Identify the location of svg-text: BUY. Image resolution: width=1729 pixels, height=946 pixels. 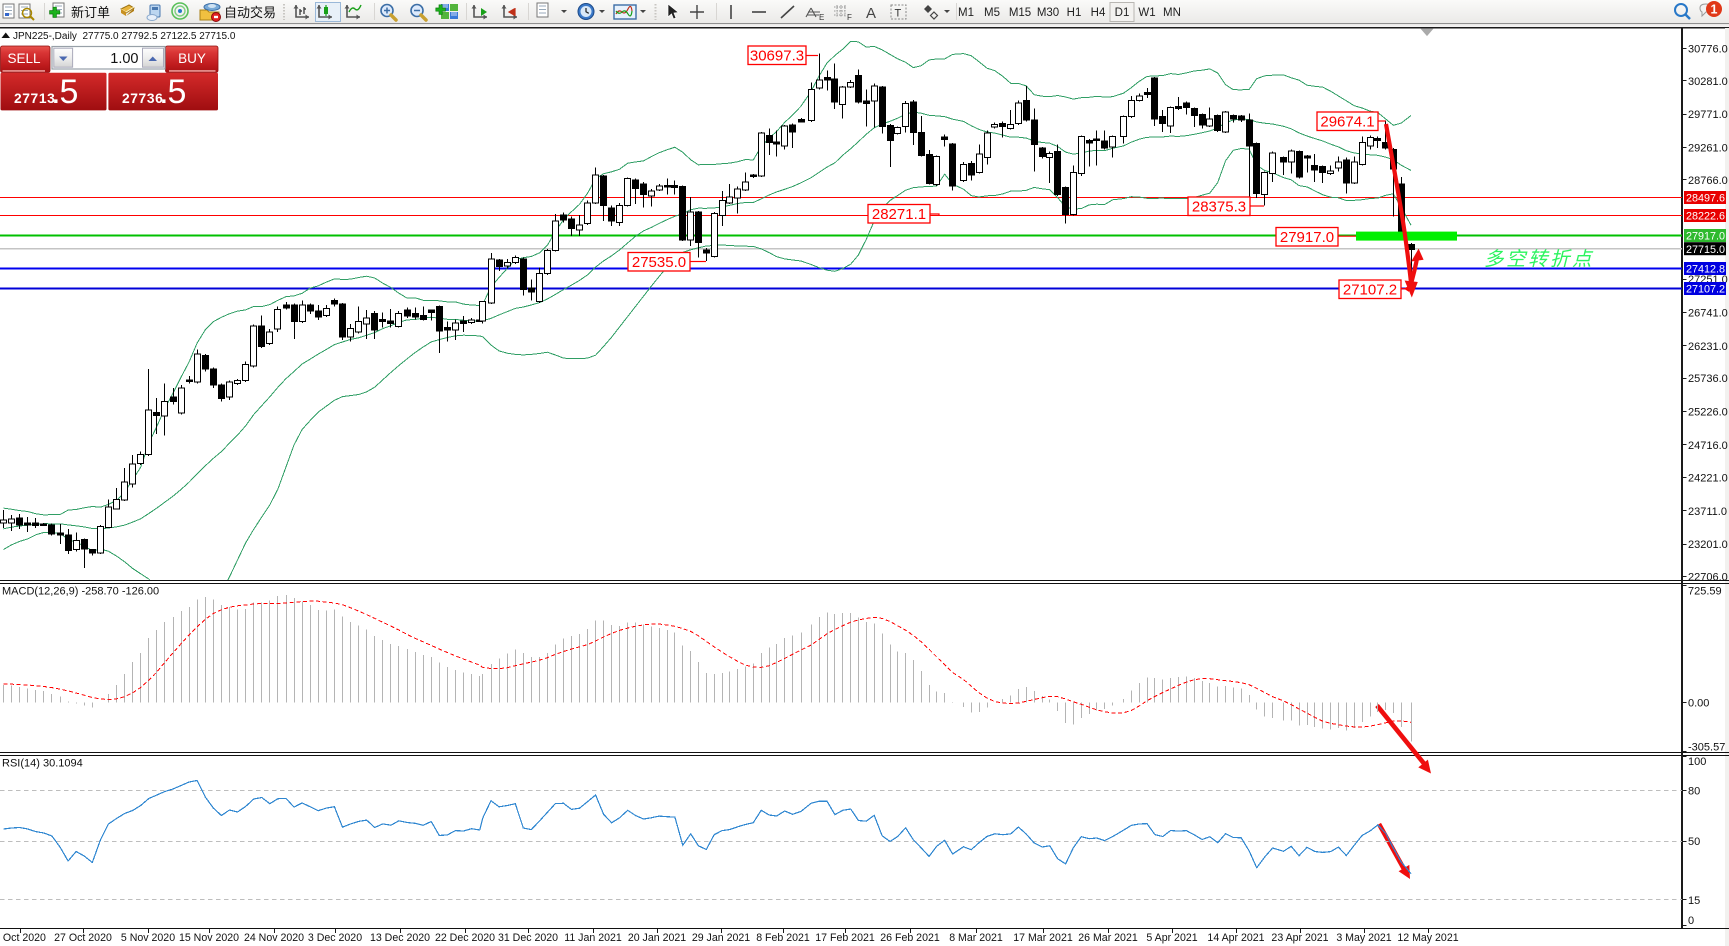
(192, 58).